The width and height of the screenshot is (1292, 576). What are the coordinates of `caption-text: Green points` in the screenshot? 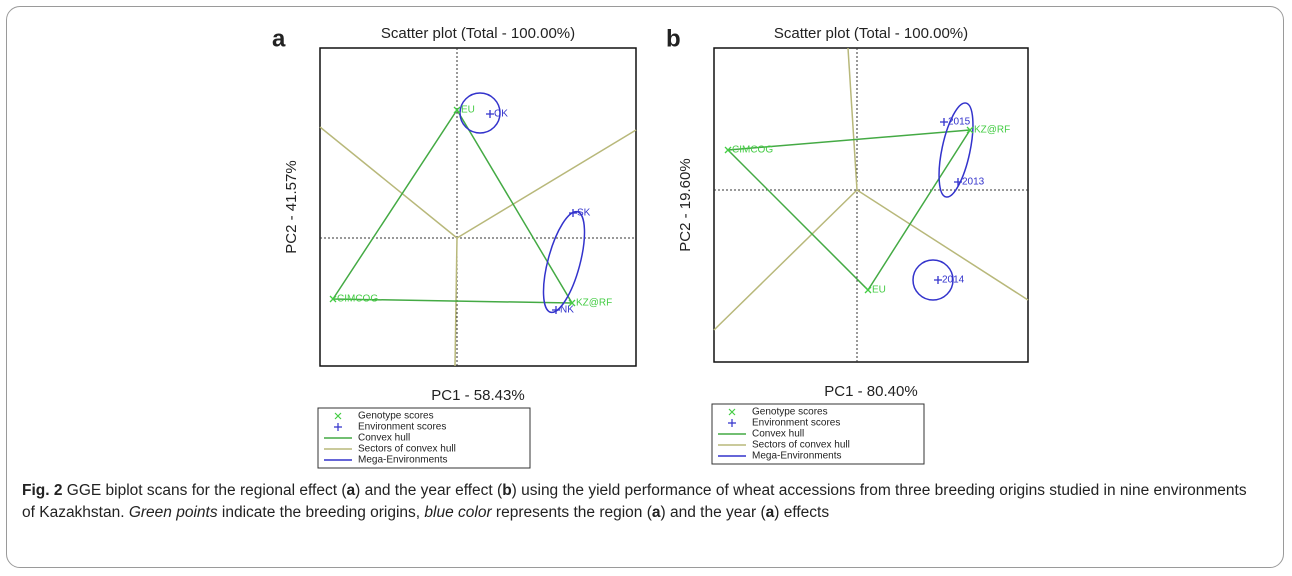 It's located at (173, 512).